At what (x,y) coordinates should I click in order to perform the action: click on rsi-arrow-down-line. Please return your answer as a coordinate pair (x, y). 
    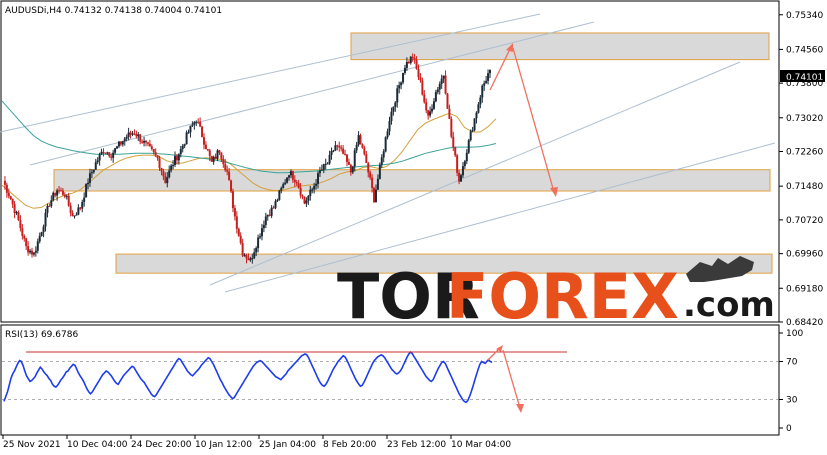
    Looking at the image, I should click on (511, 379).